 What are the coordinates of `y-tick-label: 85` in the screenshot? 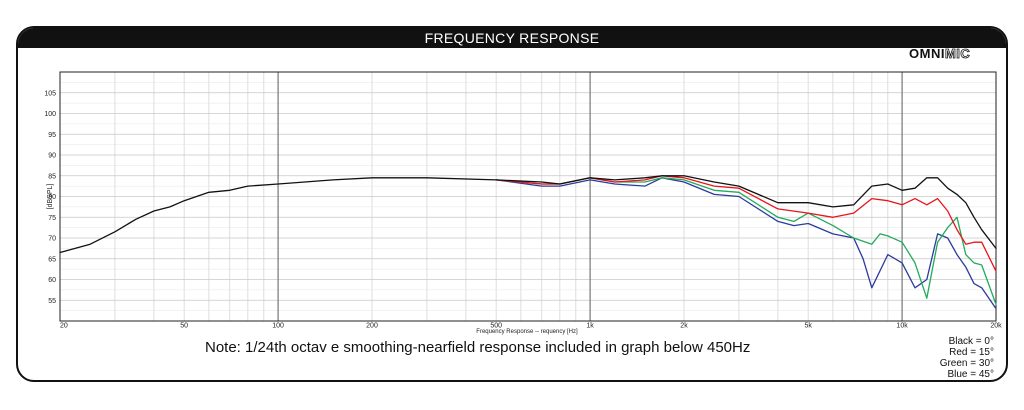 It's located at (52, 176).